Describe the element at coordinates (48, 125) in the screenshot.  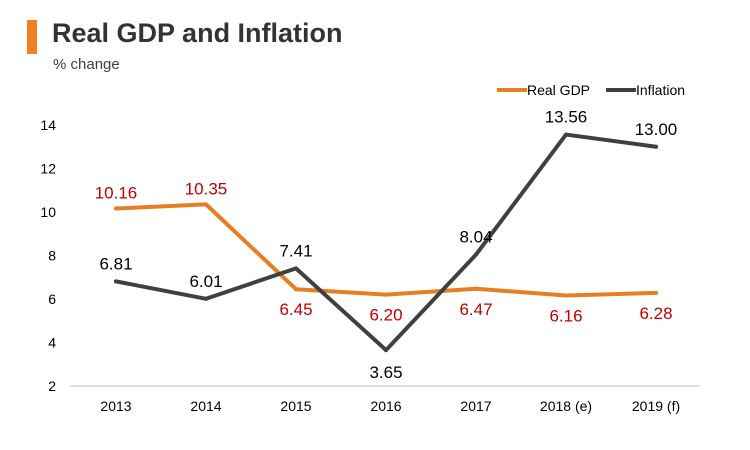
I see `y-tick-label: 14` at that location.